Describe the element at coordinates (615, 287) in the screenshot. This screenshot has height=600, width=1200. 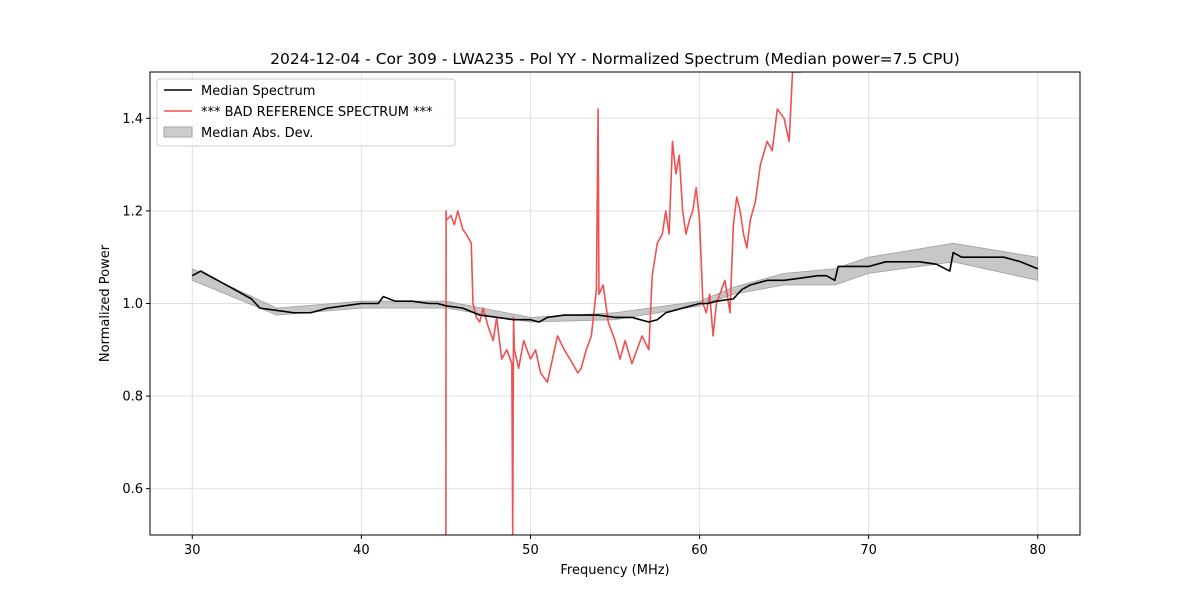
I see `median-spectrum-line` at that location.